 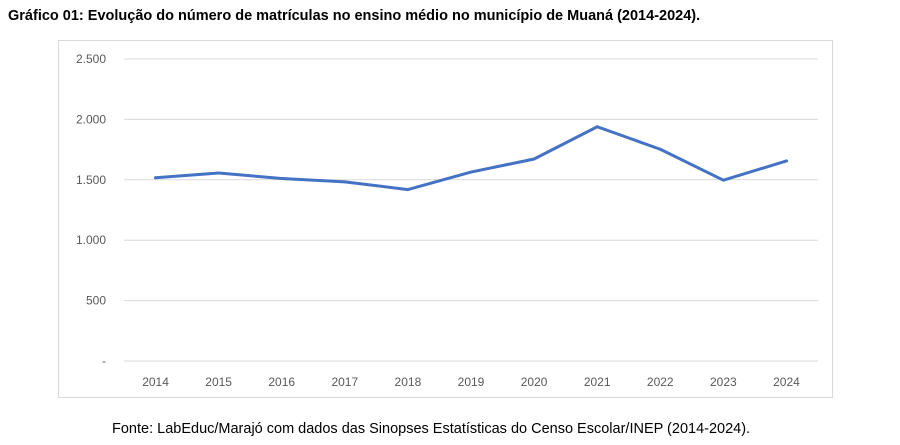 I want to click on x-tick-label: 2016, so click(x=281, y=382).